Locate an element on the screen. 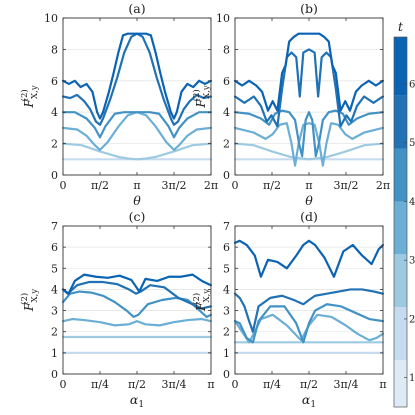 Image resolution: width=415 pixels, height=415 pixels. colorbar-tick-label: 1 is located at coordinates (412, 378).